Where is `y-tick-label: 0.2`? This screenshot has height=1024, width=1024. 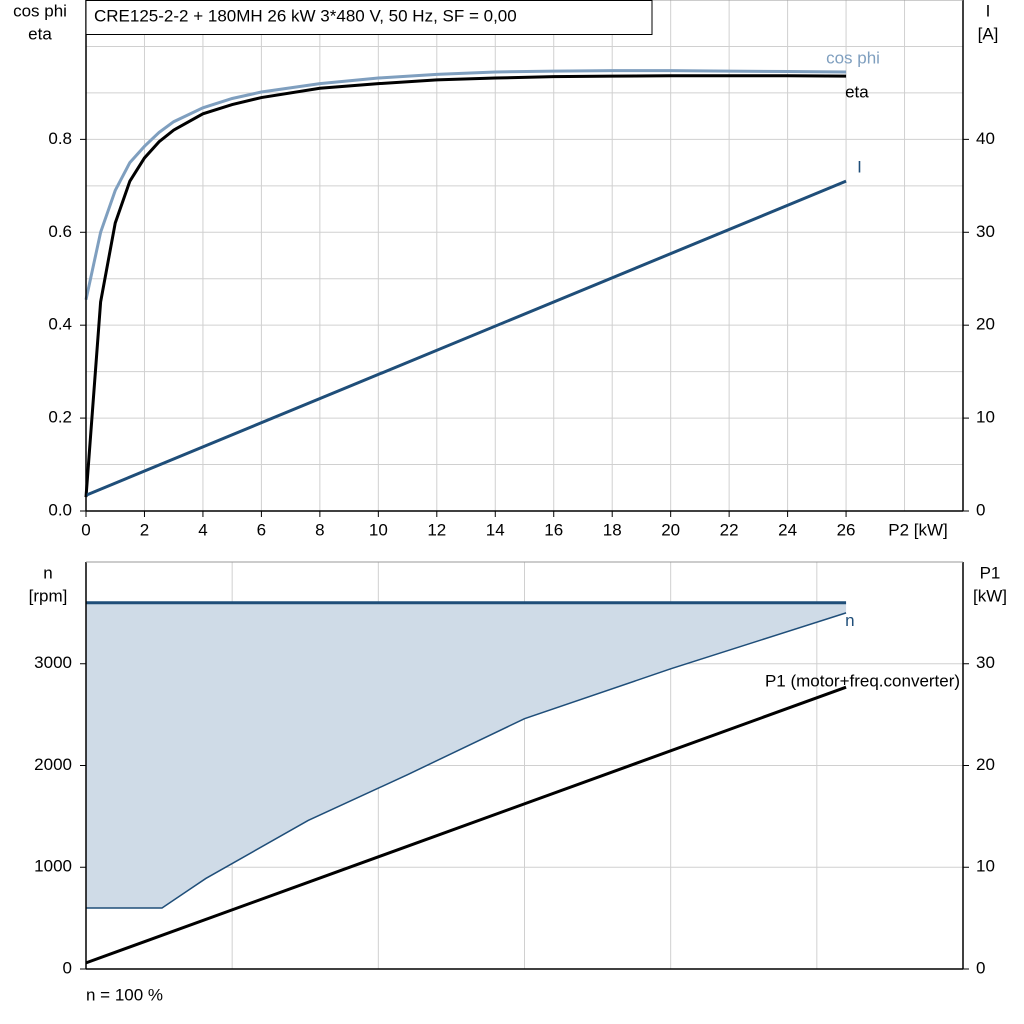
y-tick-label: 0.2 is located at coordinates (60, 417).